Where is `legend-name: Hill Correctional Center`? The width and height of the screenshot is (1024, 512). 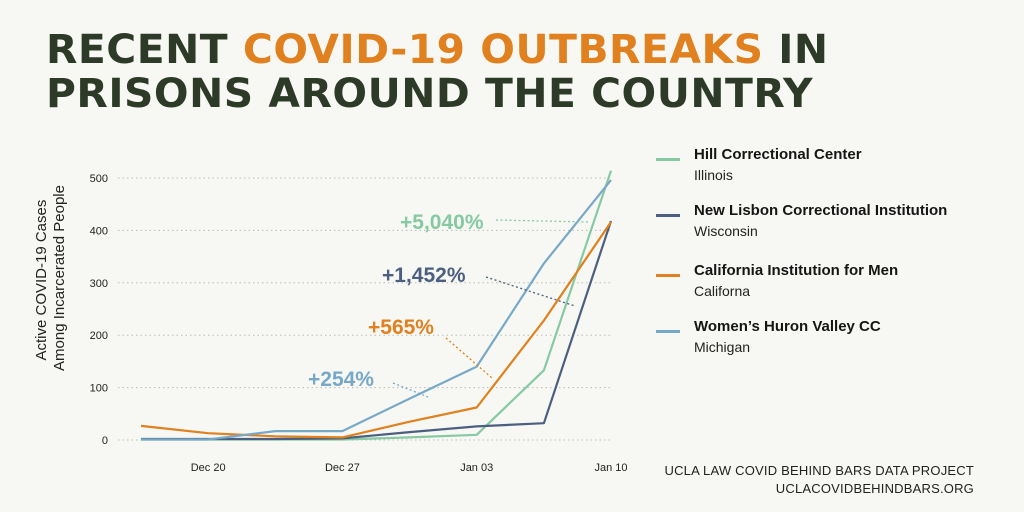 legend-name: Hill Correctional Center is located at coordinates (778, 154).